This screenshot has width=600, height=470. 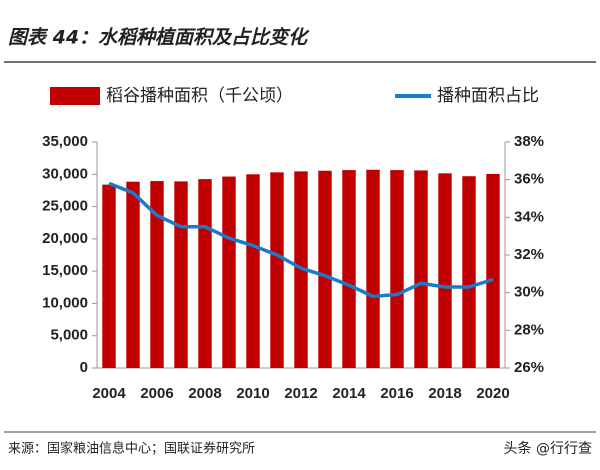 What do you see at coordinates (65, 270) in the screenshot?
I see `y-tick-label: 15,000` at bounding box center [65, 270].